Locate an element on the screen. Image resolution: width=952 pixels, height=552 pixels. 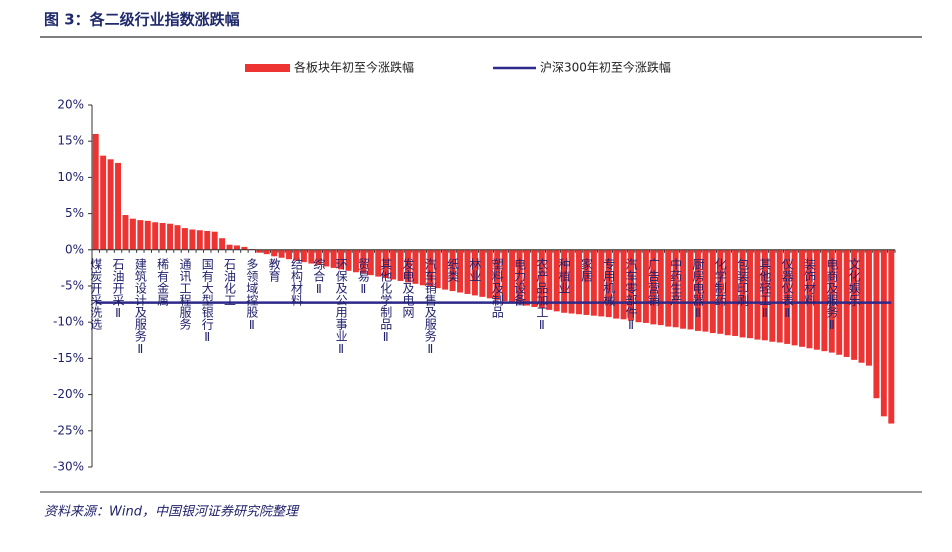
x-tick-label: 国有大型银行Ⅱ is located at coordinates (207, 301).